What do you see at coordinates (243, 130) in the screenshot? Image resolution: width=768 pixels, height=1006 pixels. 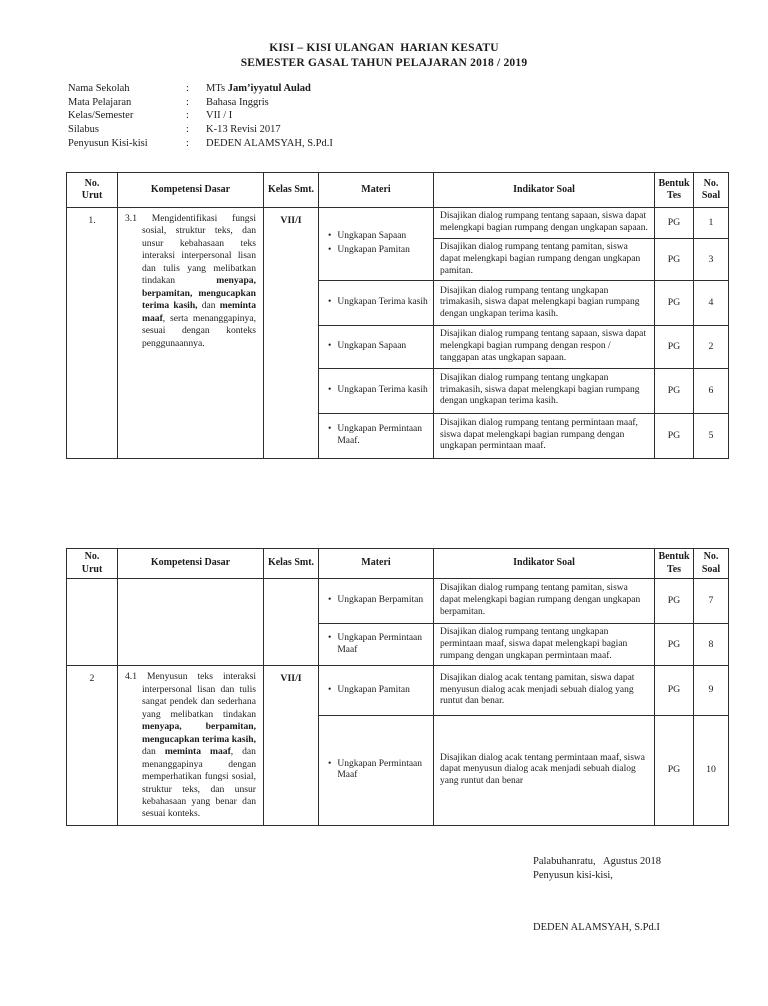 I see `meta-value: K-13 Revisi 2017` at bounding box center [243, 130].